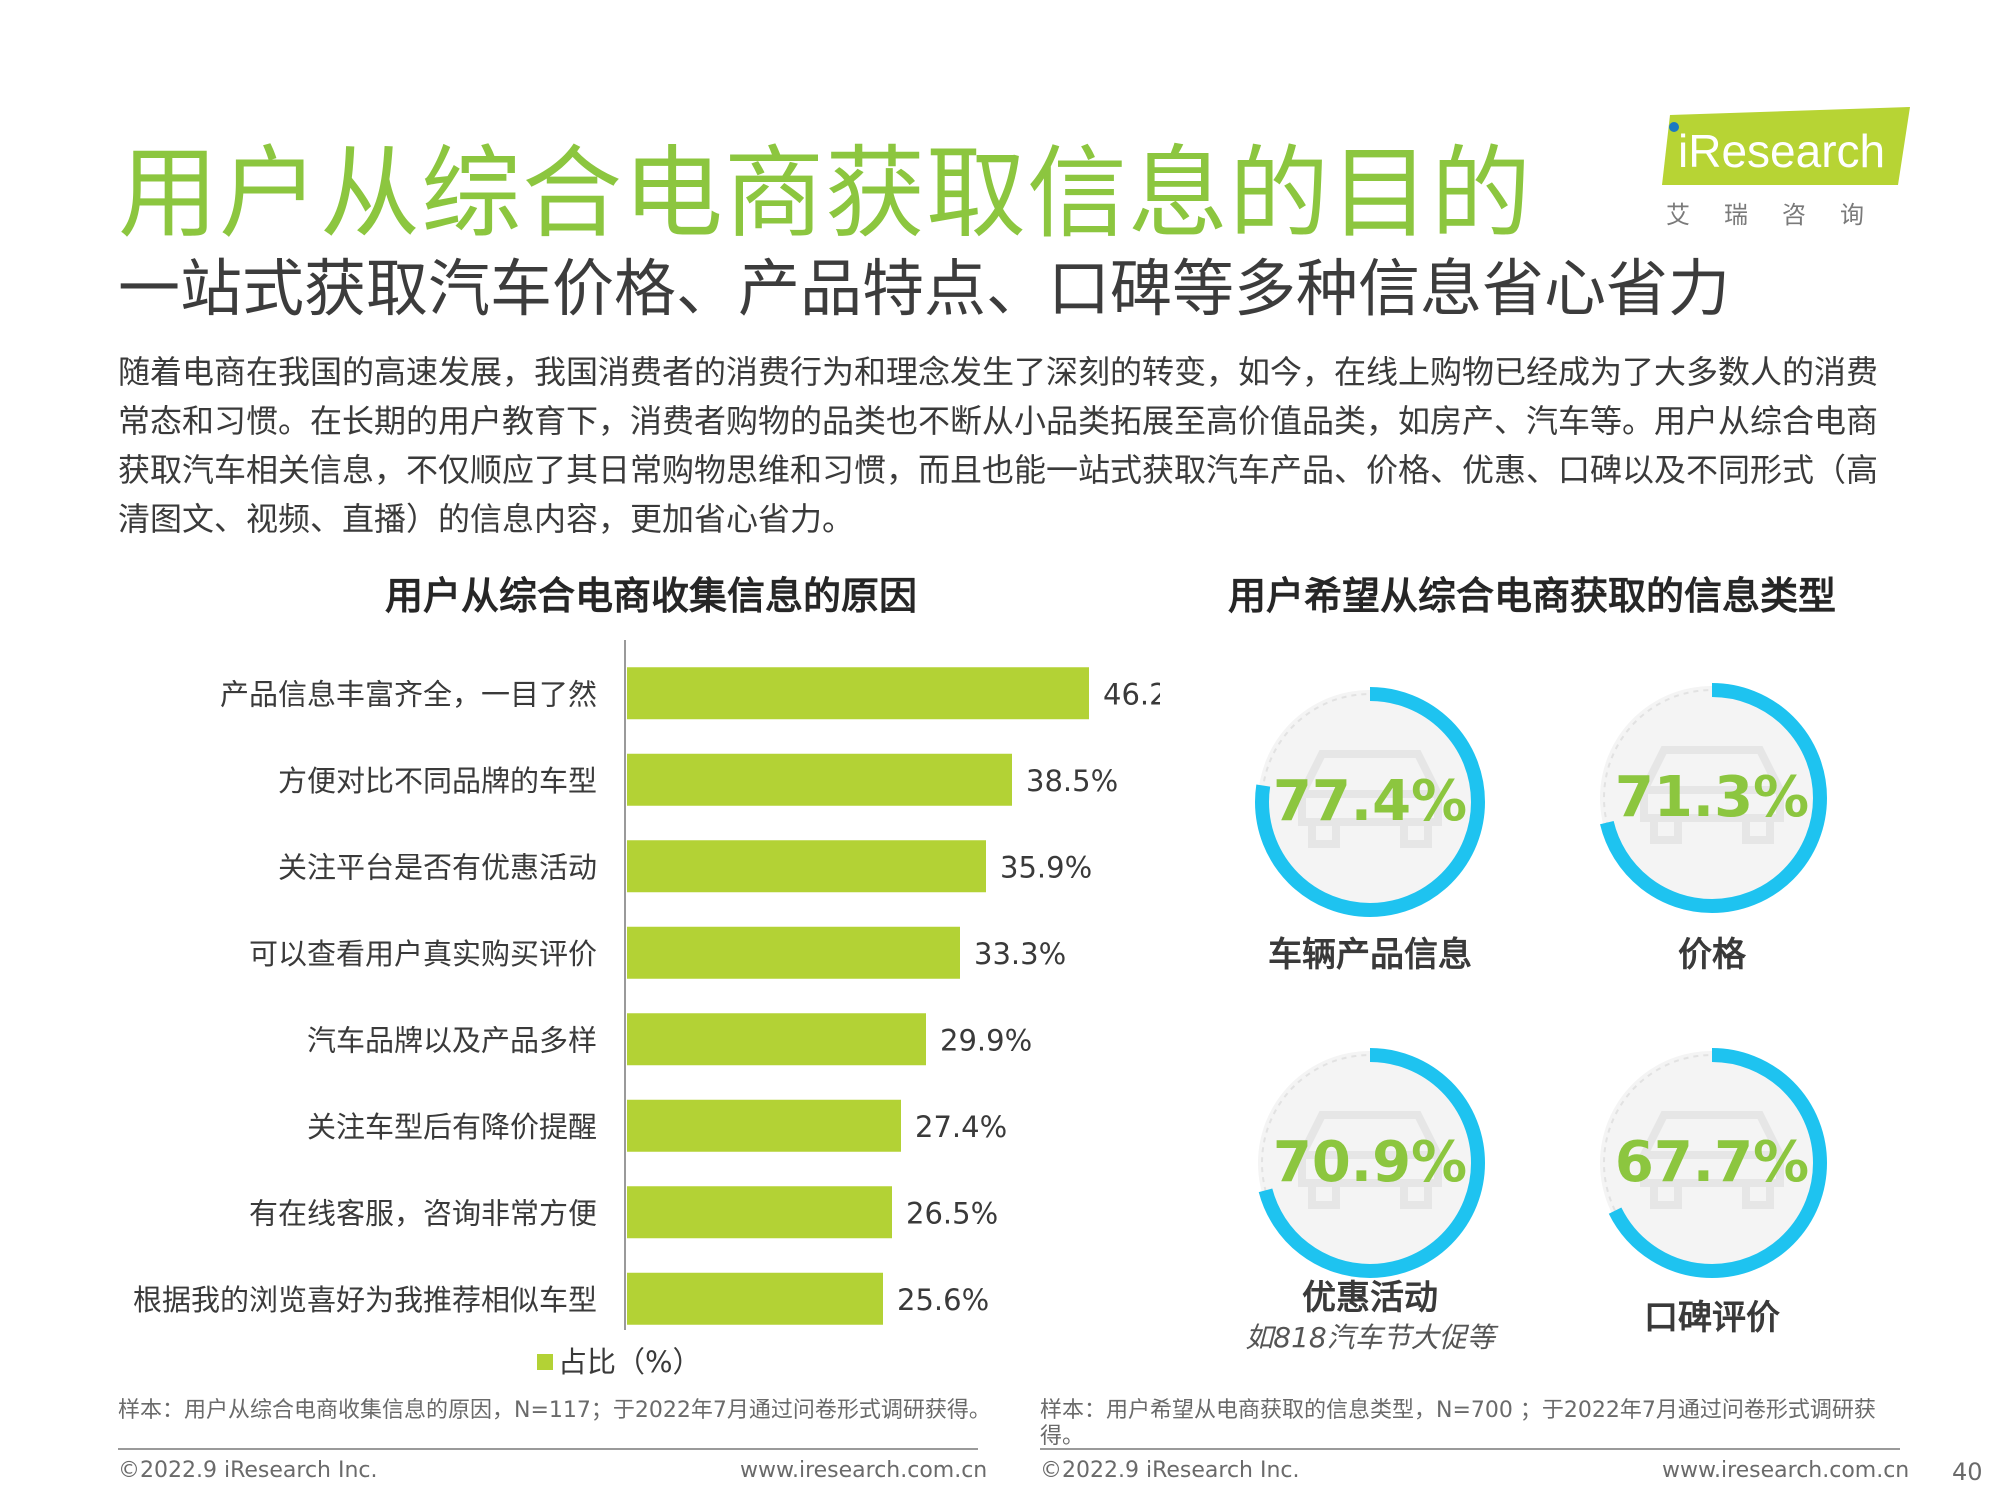 This screenshot has width=2000, height=1500. What do you see at coordinates (1370, 1337) in the screenshot?
I see `ring-sub-label: 如818汽车节大促等` at bounding box center [1370, 1337].